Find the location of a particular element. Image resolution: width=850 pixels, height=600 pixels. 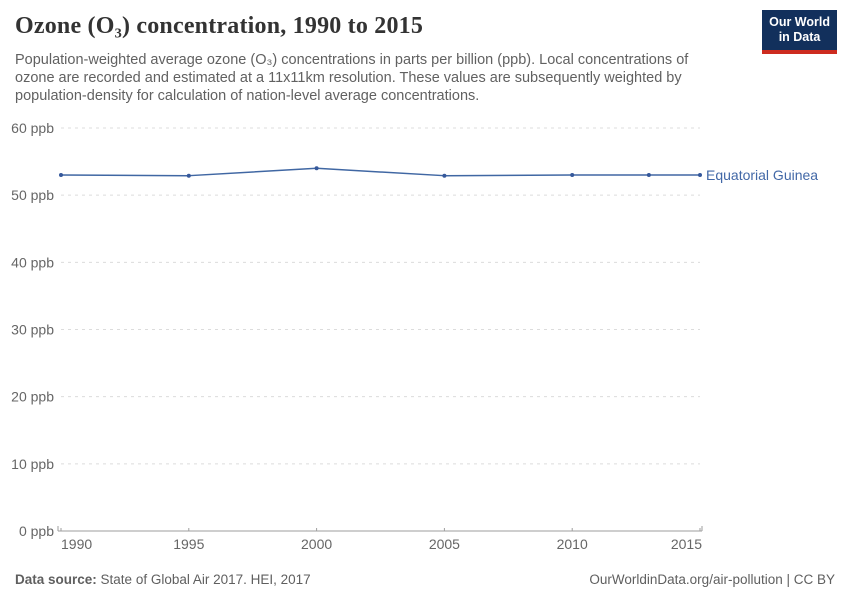

x-tick-label: 2015 is located at coordinates (686, 544).